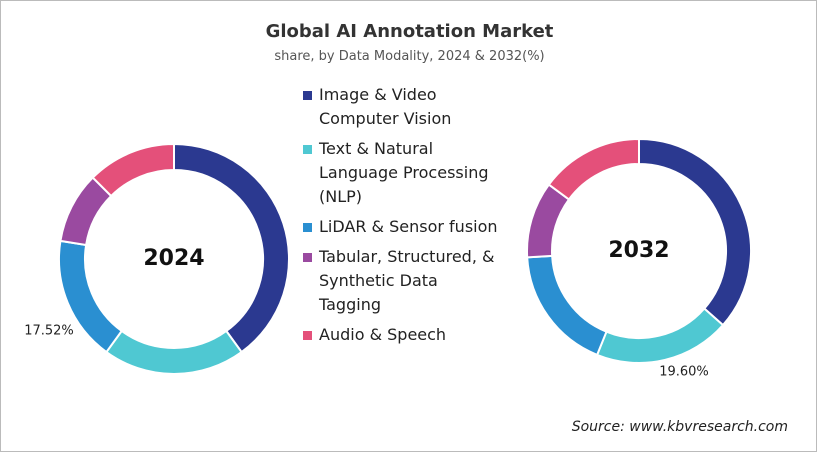 The image size is (817, 453). I want to click on legend-label: Image & Video Computer Vision, so click(385, 106).